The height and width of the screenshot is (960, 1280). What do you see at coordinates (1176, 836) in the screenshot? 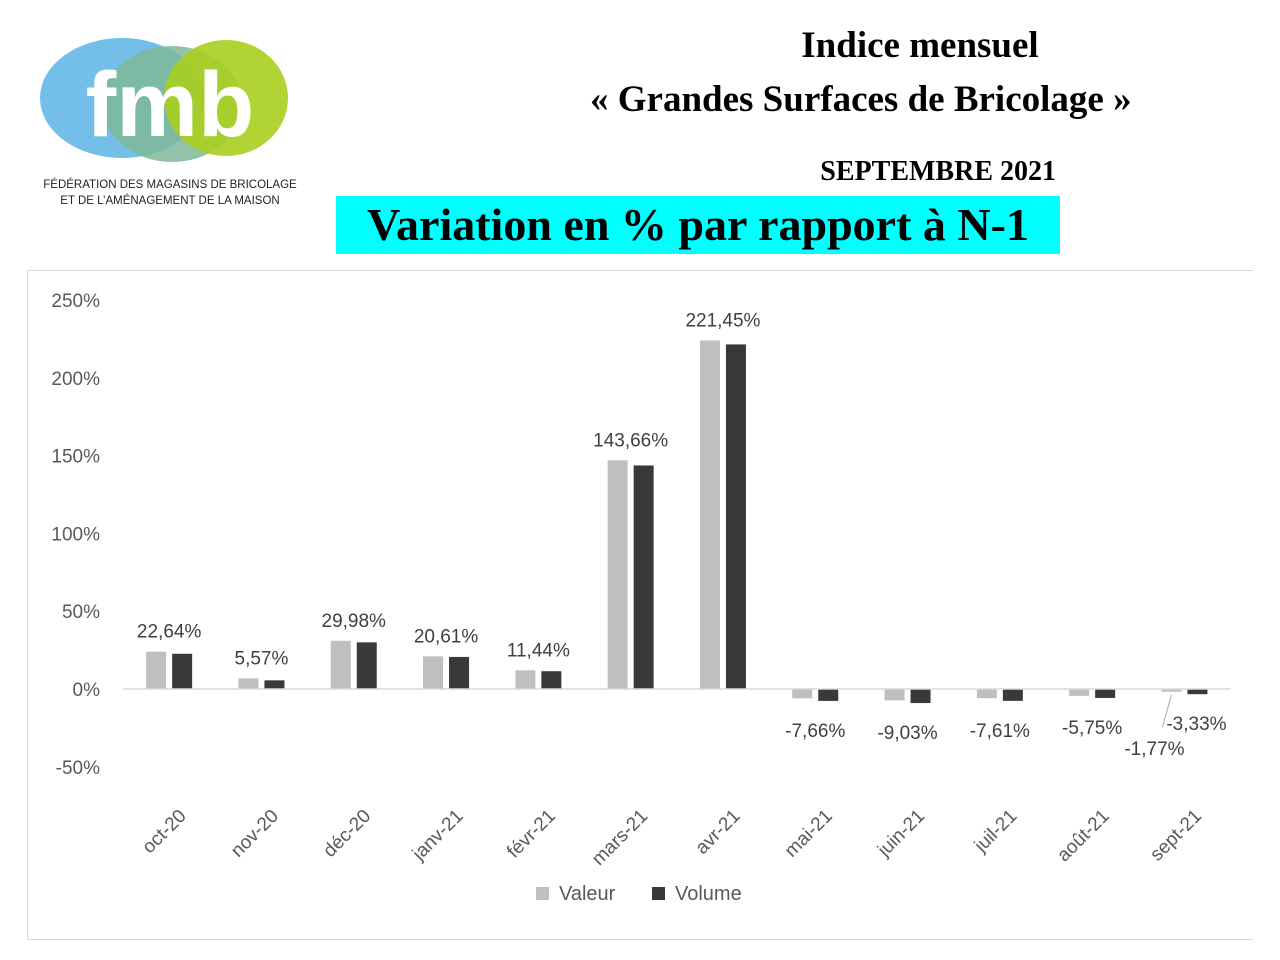
I see `x-tick-label: sept-21` at bounding box center [1176, 836].